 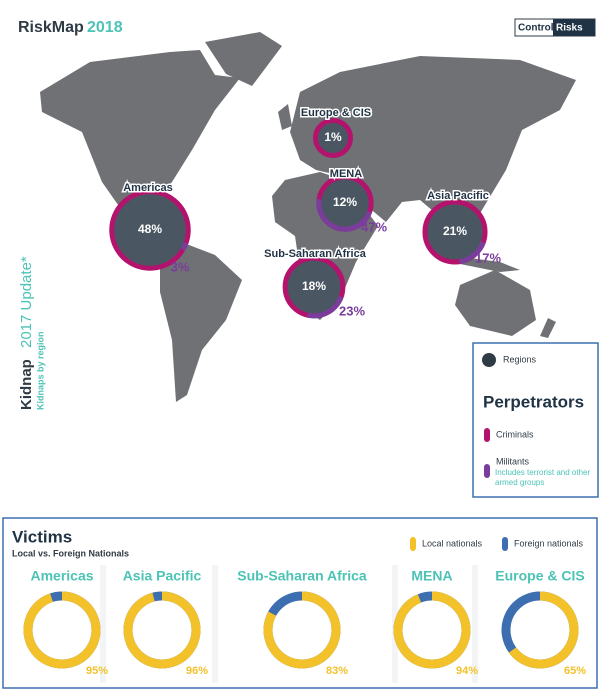 I want to click on uk, so click(x=285, y=117).